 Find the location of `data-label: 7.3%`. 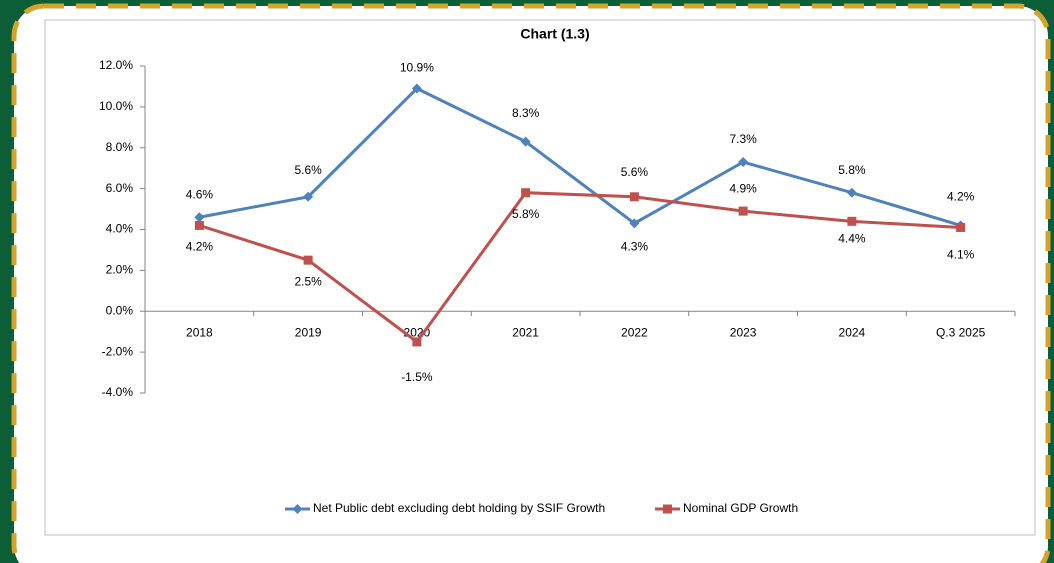

data-label: 7.3% is located at coordinates (743, 139).